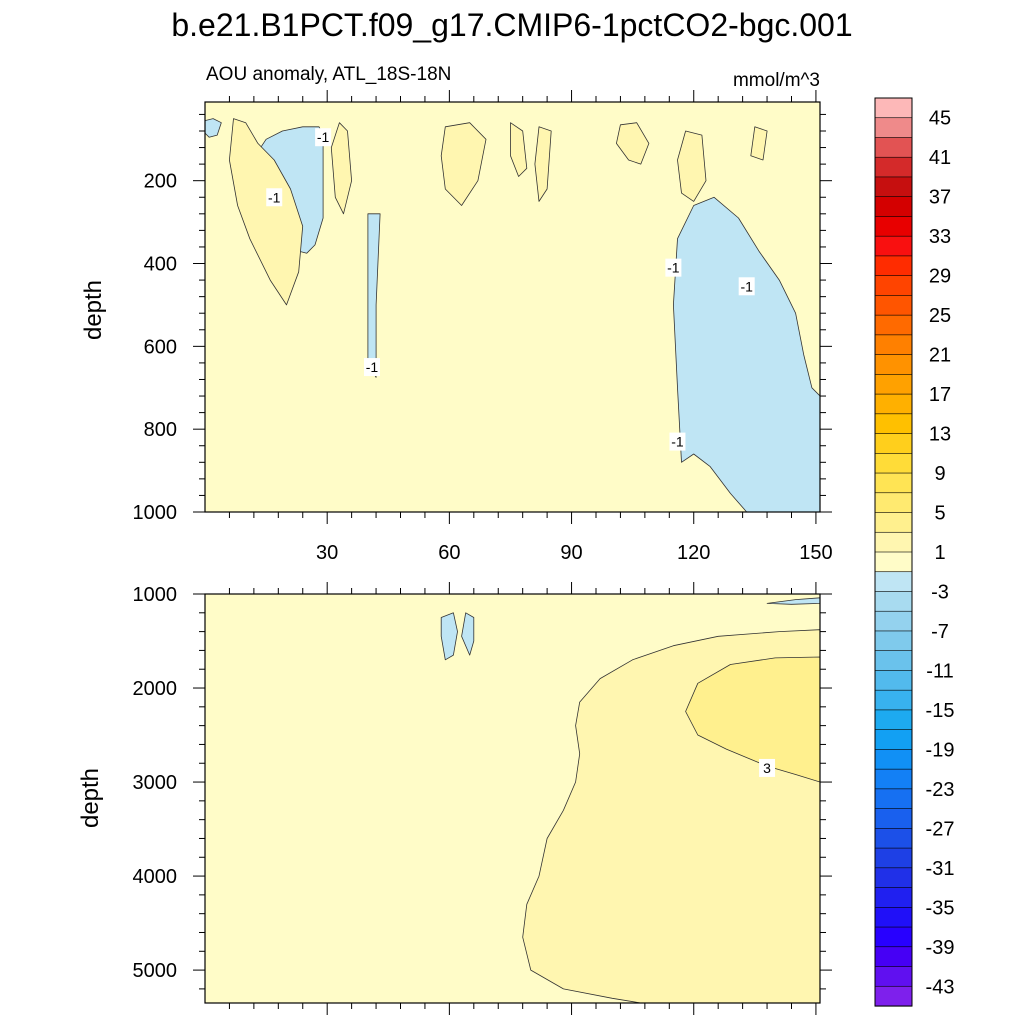 The height and width of the screenshot is (1024, 1024). I want to click on colorbar-label: -39, so click(940, 948).